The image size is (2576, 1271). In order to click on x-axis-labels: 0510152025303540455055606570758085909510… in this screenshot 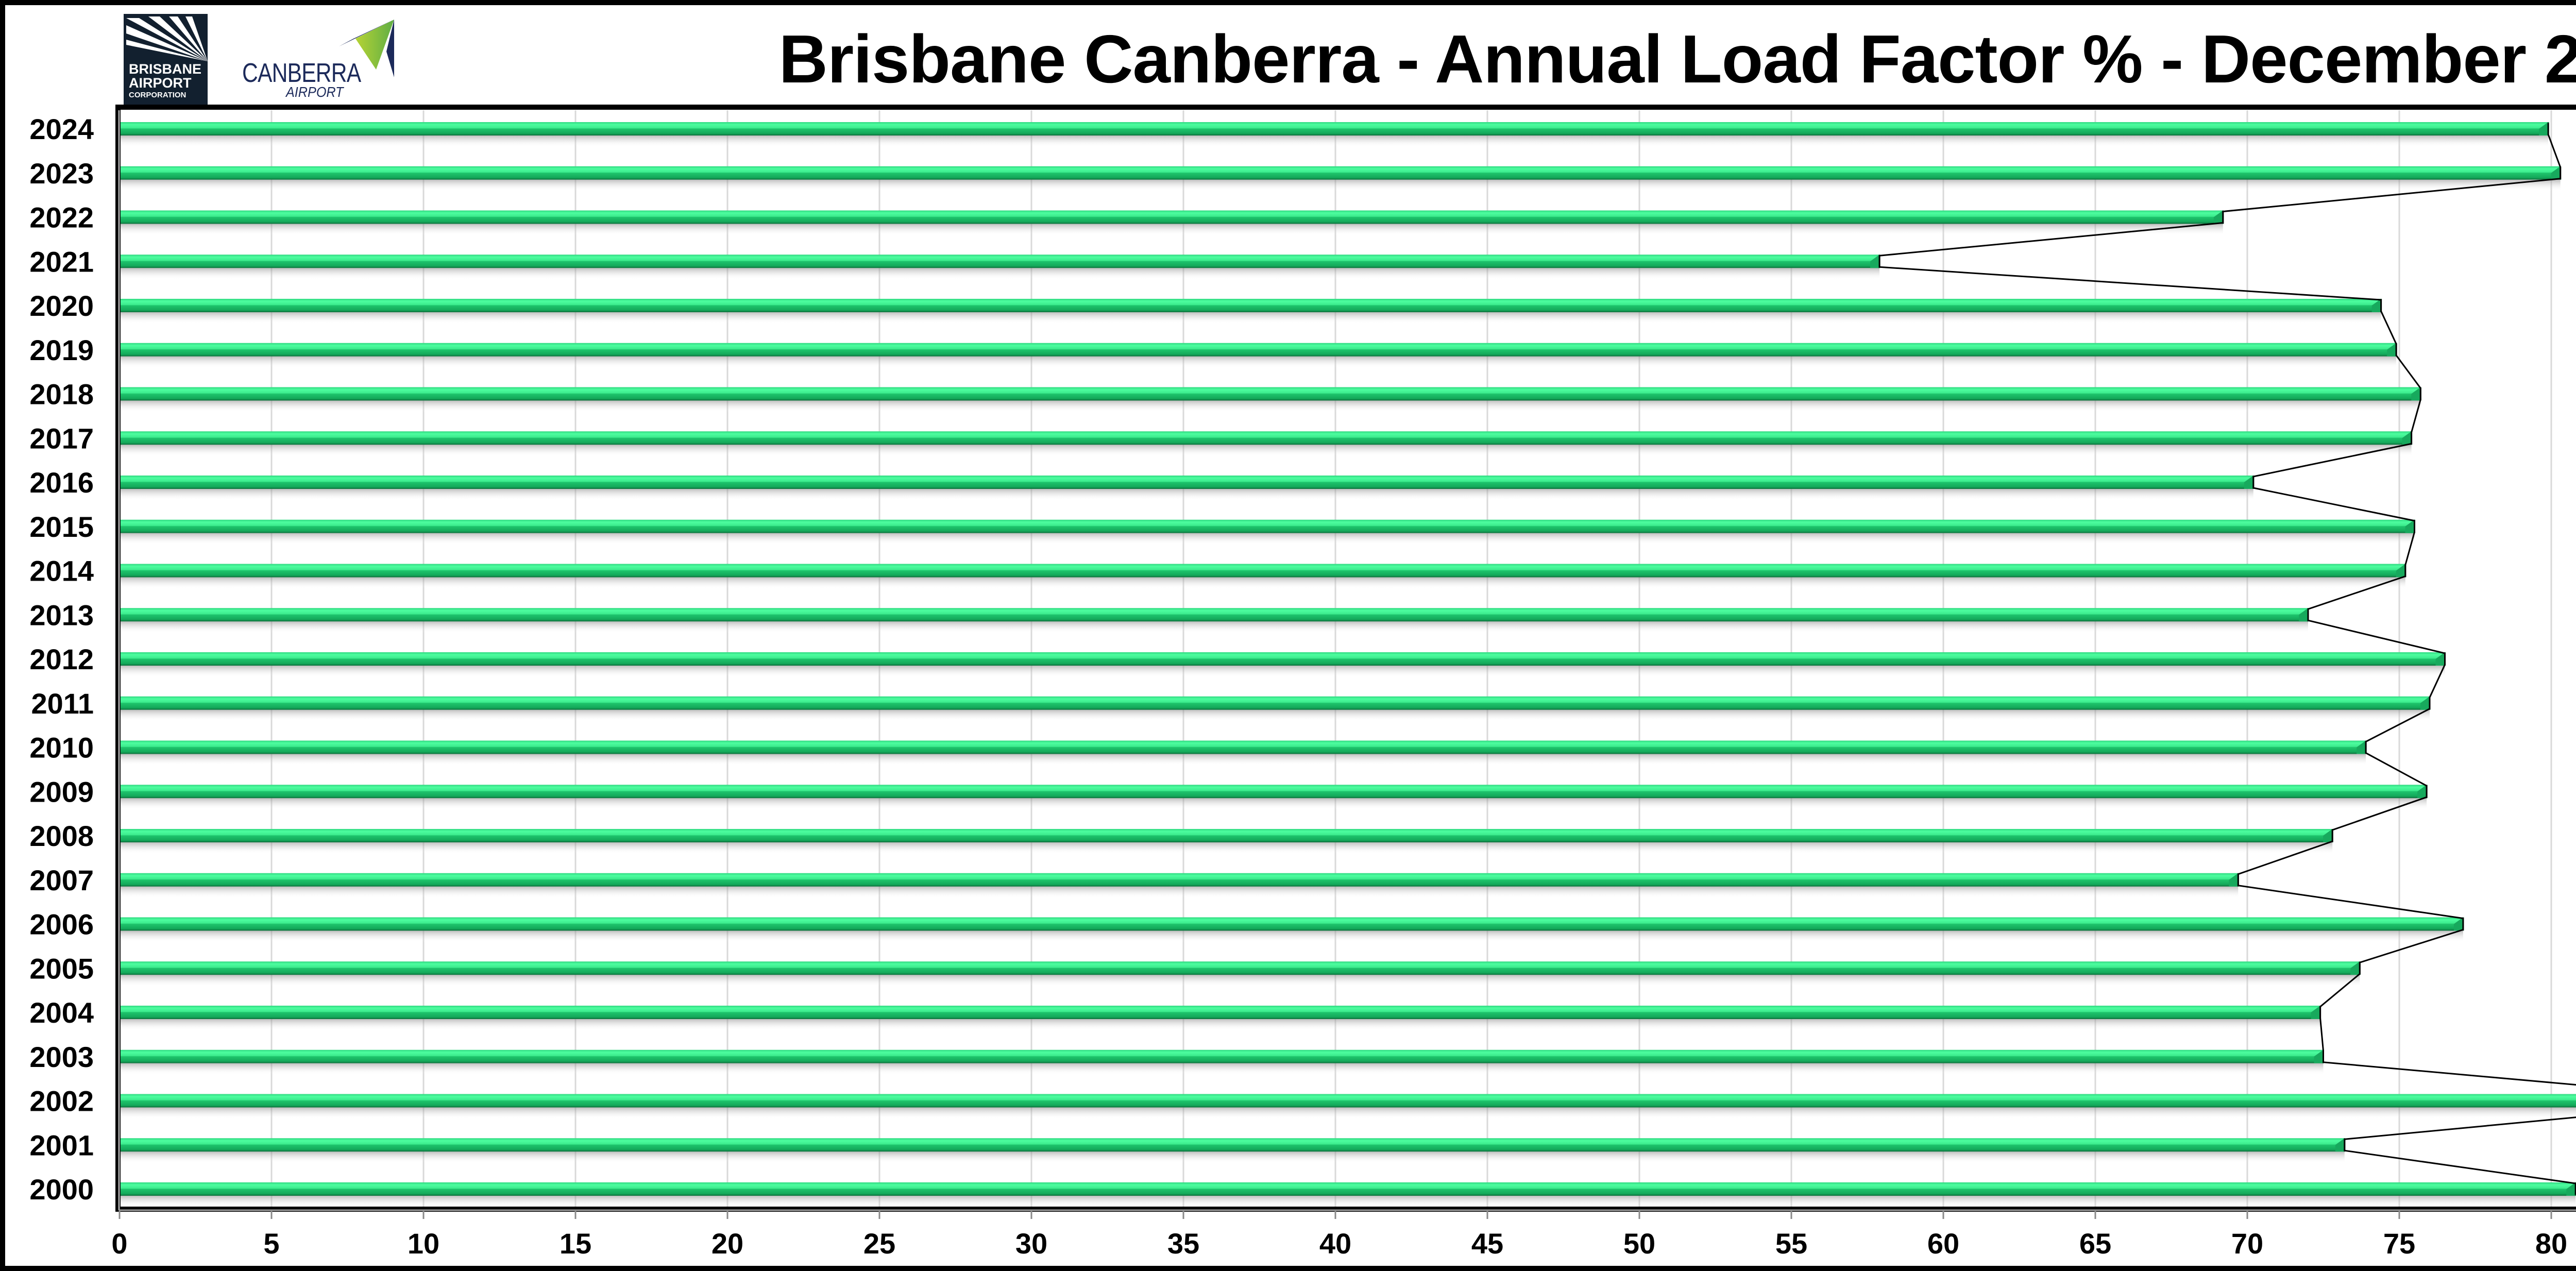, I will do `click(1339, 1243)`.